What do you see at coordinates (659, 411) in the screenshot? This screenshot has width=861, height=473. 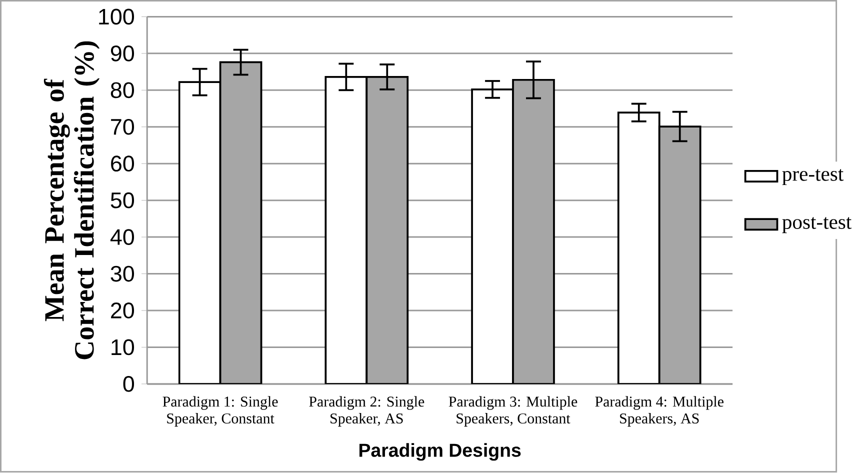 I see `x-tick-label: Paradigm 4: Multiple Speakers, AS` at bounding box center [659, 411].